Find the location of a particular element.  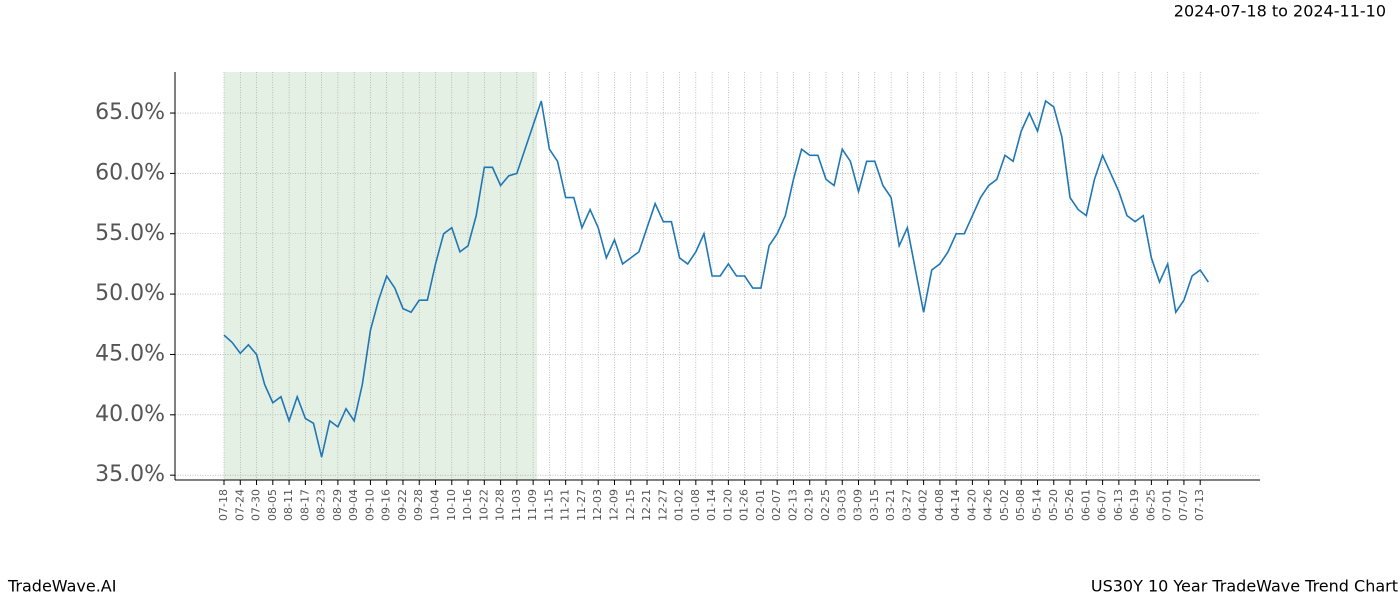

x-tick-label: 07-18 is located at coordinates (223, 505).